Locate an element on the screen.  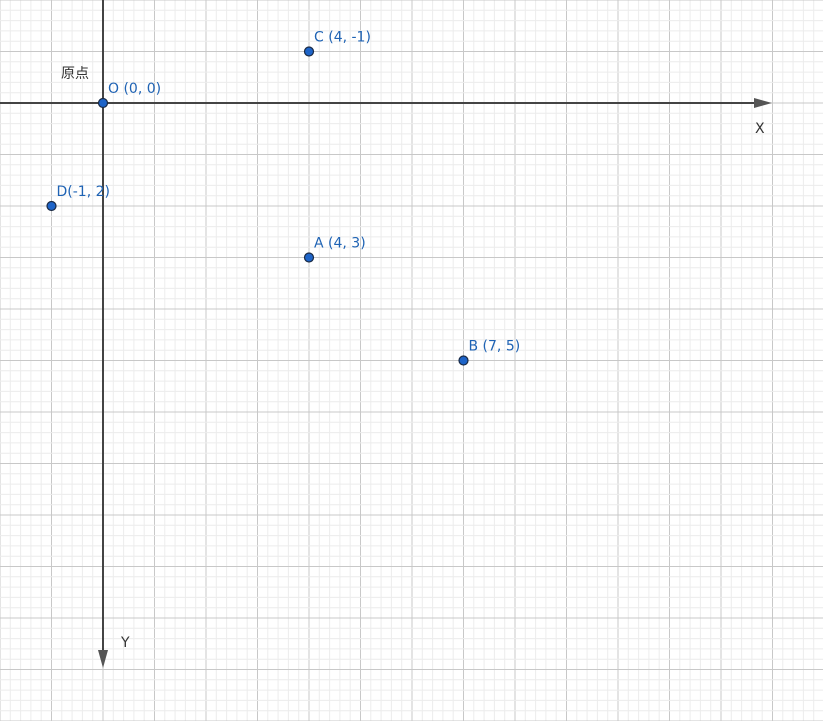
point-label: B (7, 5) is located at coordinates (495, 347).